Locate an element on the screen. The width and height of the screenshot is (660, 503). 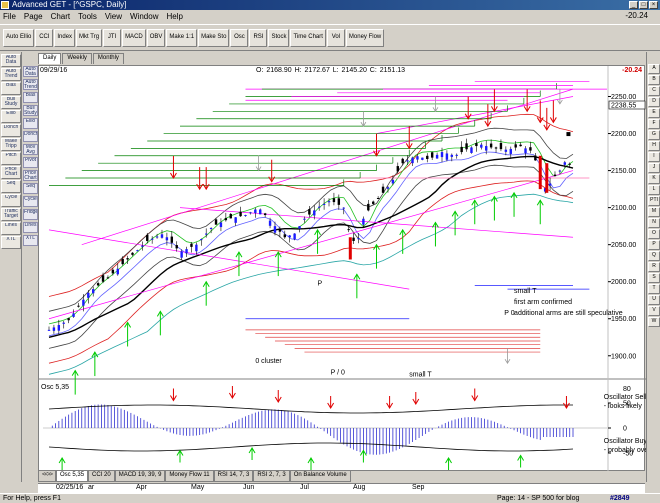
rightbar-t-button: T is located at coordinates (654, 289).